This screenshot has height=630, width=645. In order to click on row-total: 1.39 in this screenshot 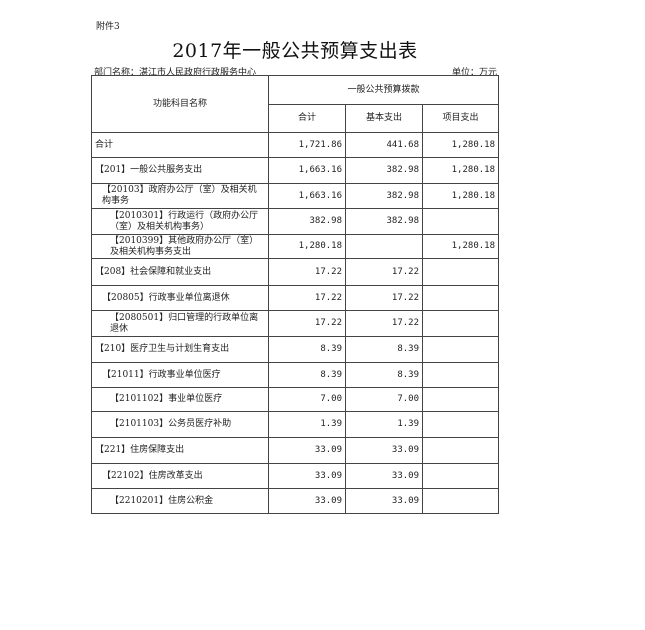, I will do `click(307, 424)`.